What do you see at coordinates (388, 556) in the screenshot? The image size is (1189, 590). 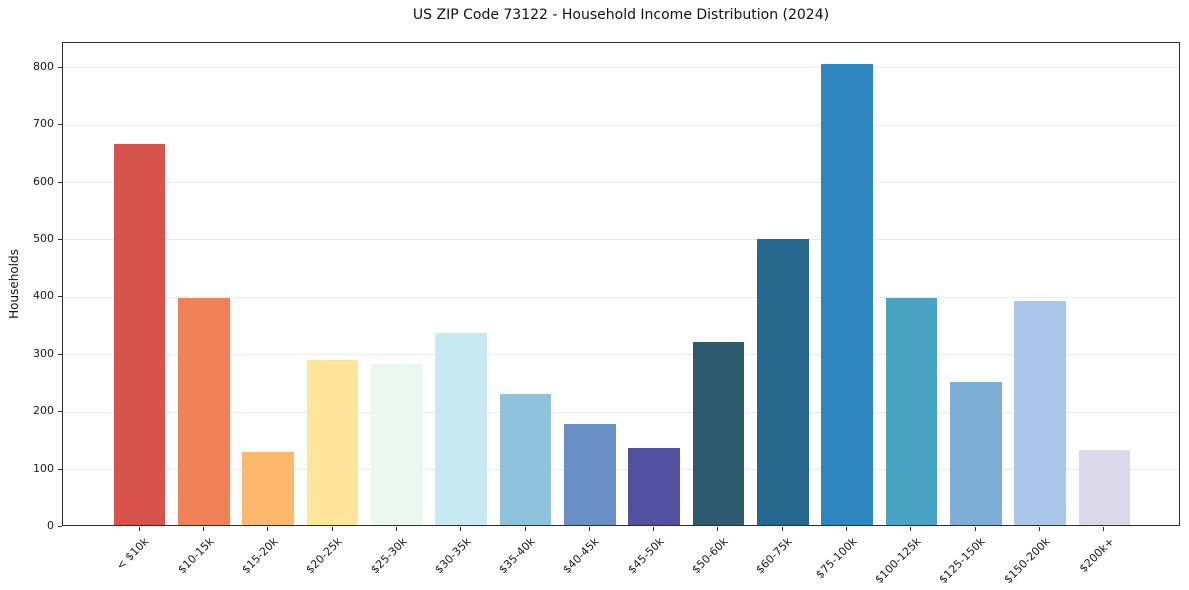 I see `x-tick-label-4: $25-30k` at bounding box center [388, 556].